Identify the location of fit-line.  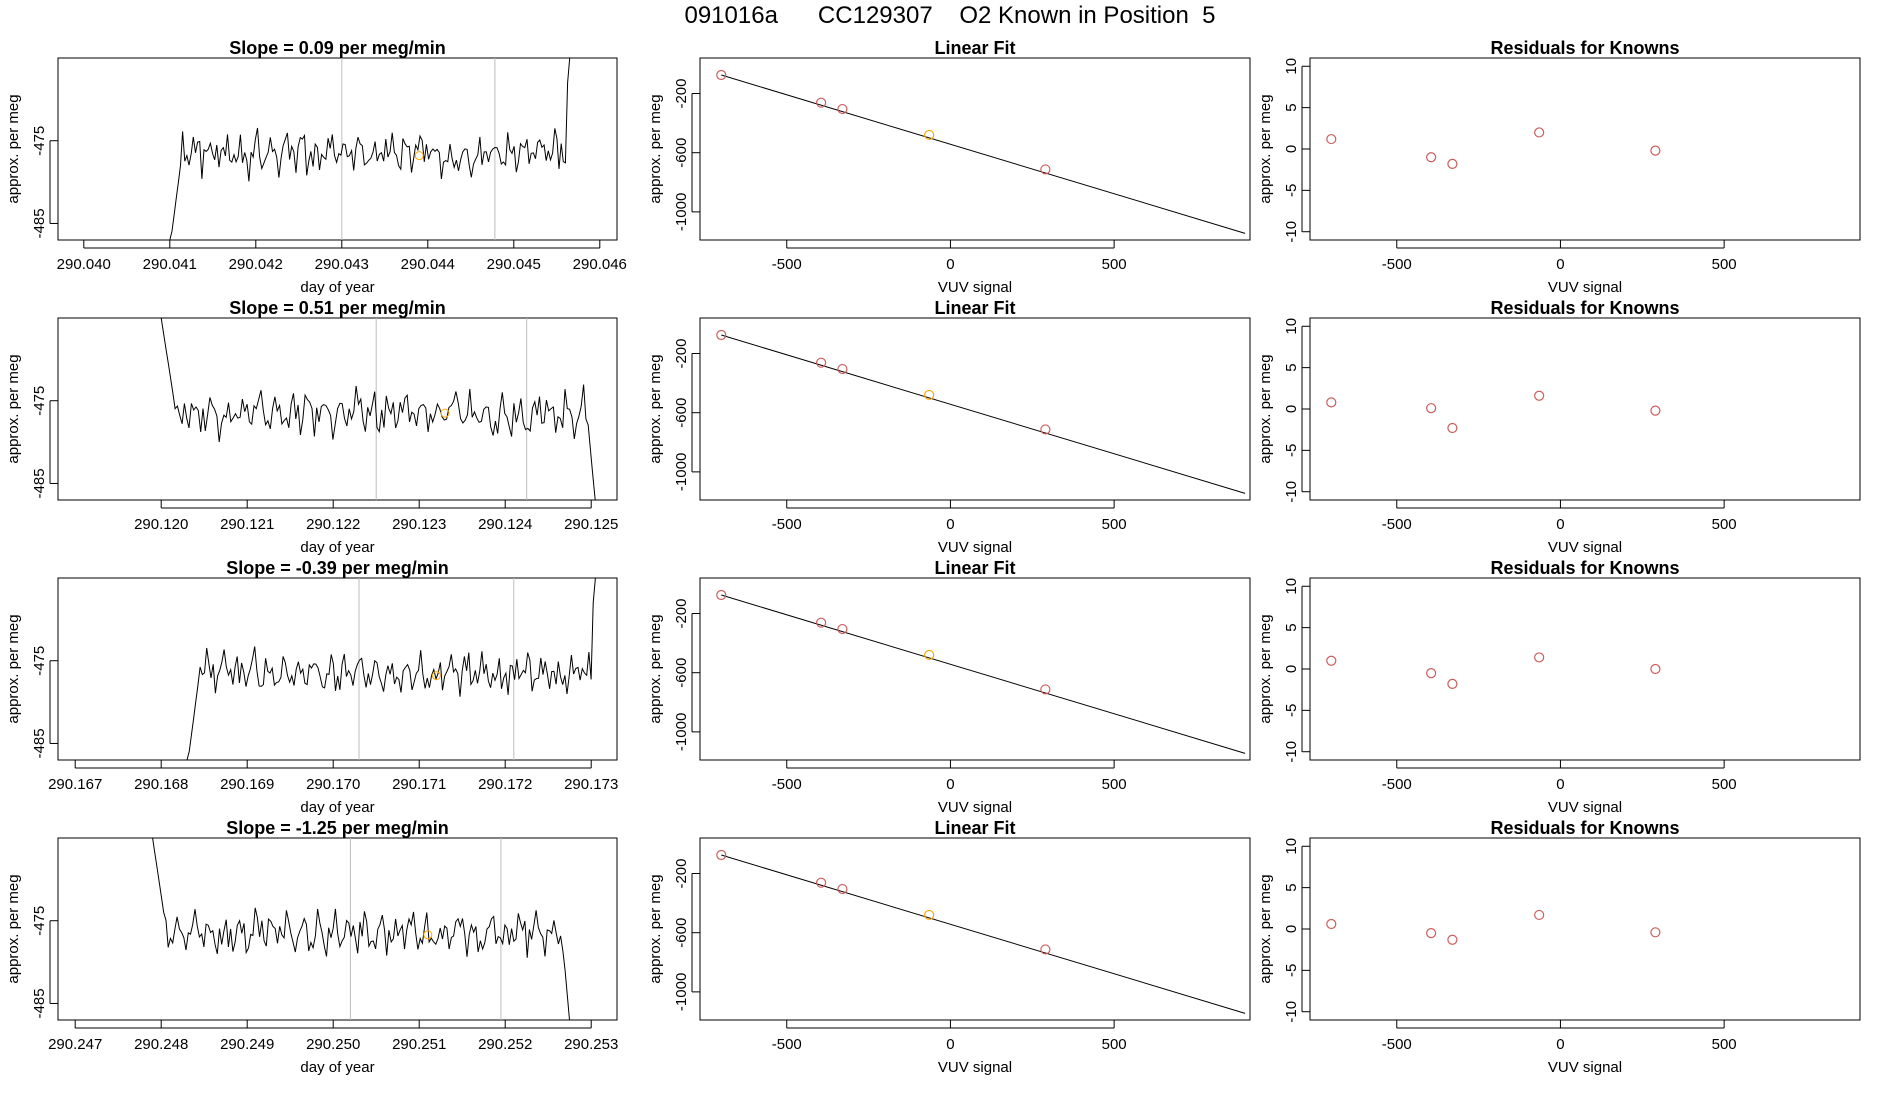
(983, 154).